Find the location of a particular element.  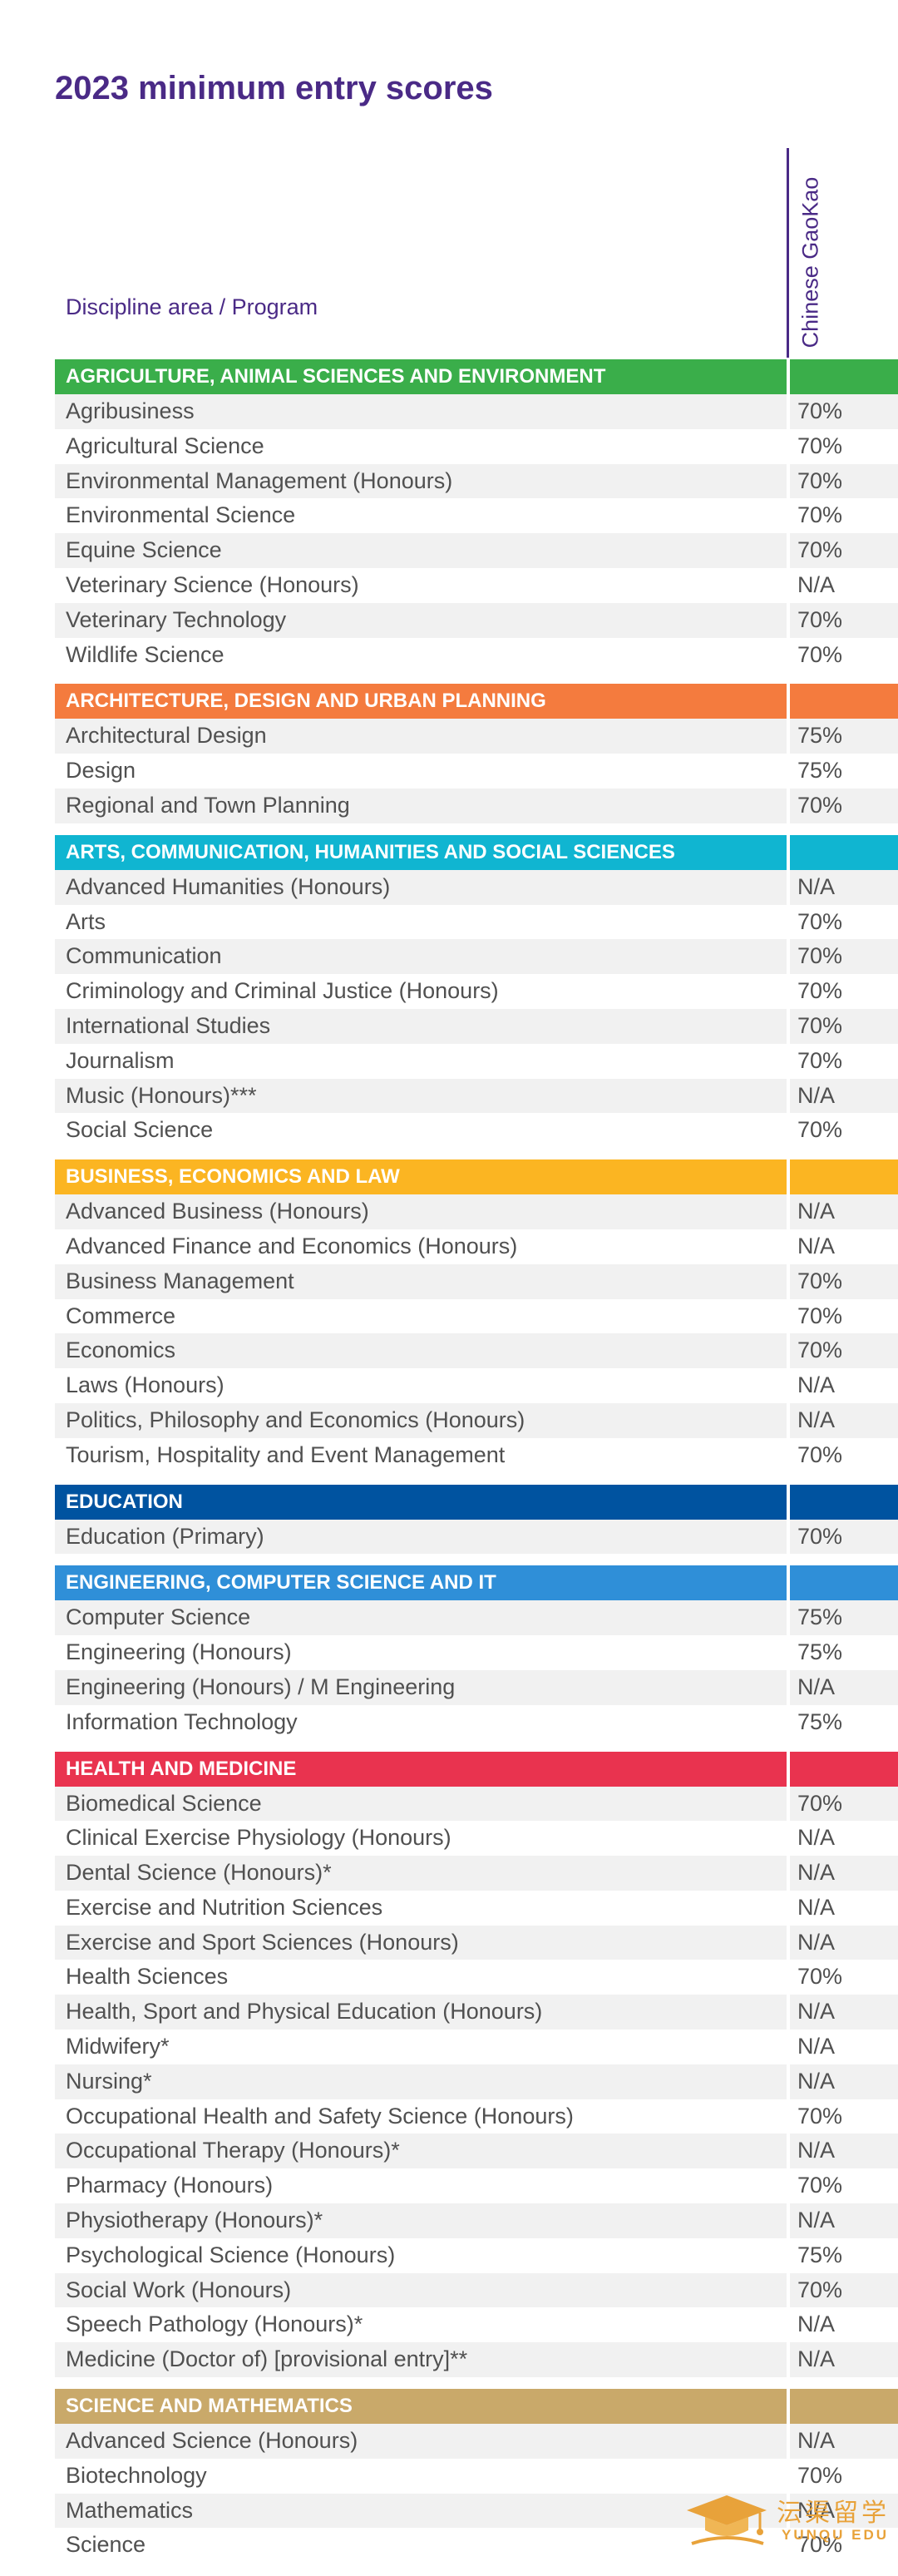

program-name: Speech Pathology (Honours)* is located at coordinates (214, 2324).